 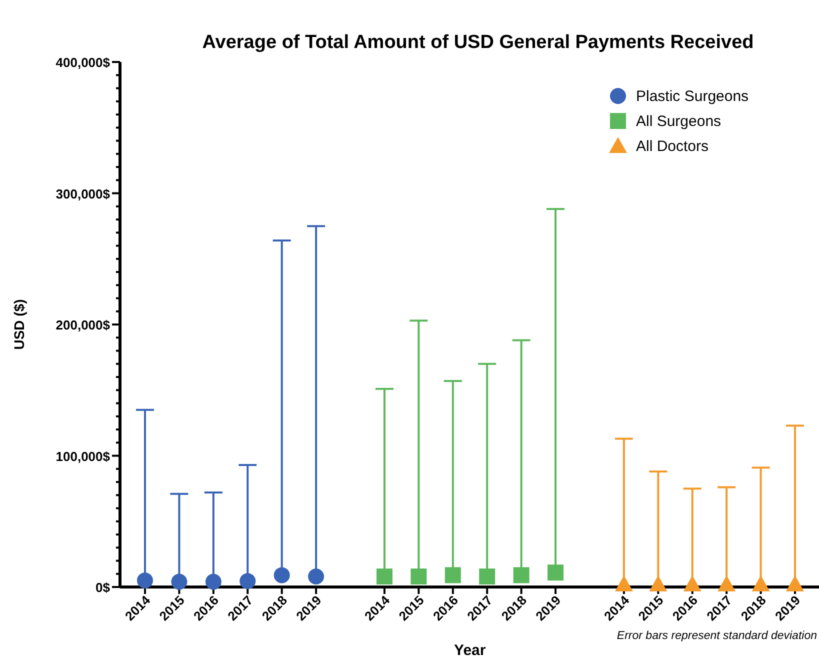 I want to click on legend-label: All Surgeons, so click(x=679, y=121).